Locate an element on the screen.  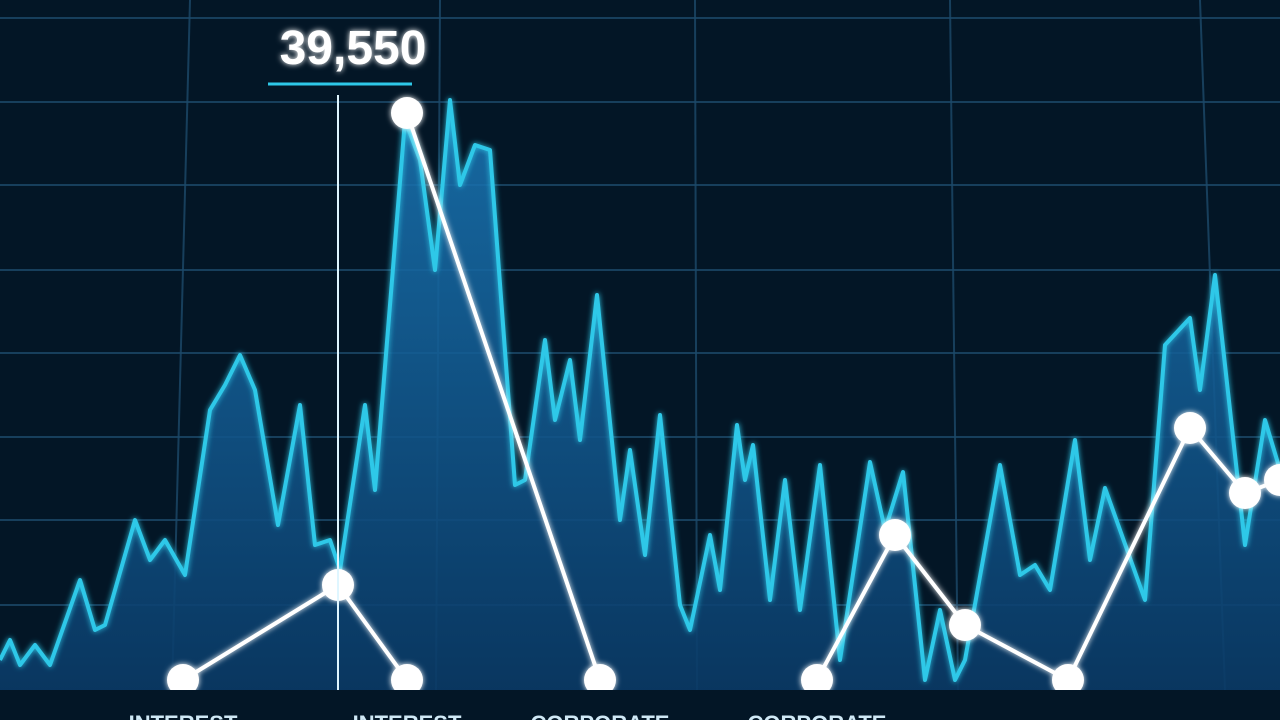
axis-labels: INTEREST INTEREST CORPORATE CORPORATE is located at coordinates (508, 715).